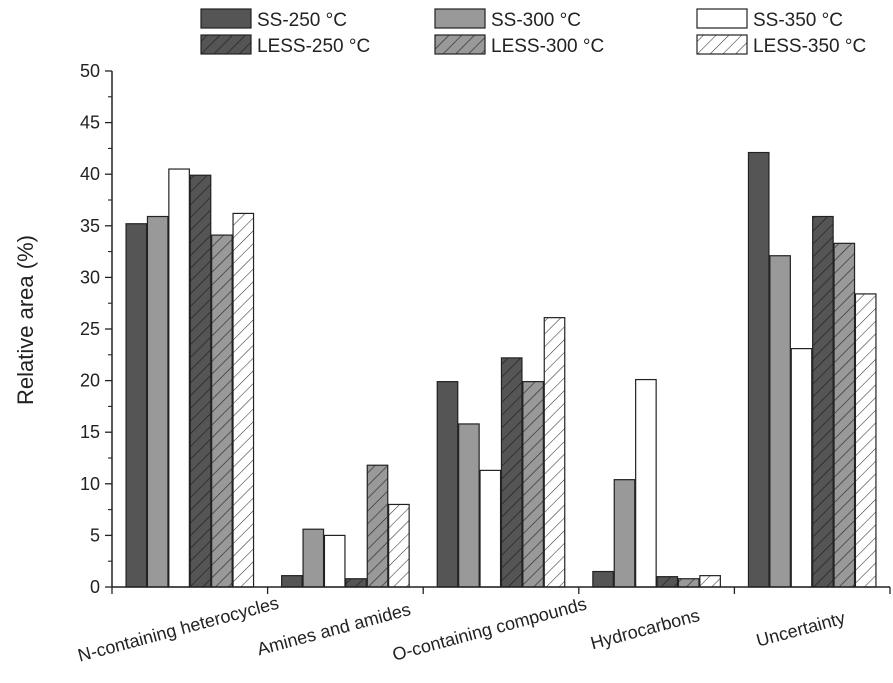  What do you see at coordinates (547, 46) in the screenshot?
I see `legend-label: LESS-300 °C` at bounding box center [547, 46].